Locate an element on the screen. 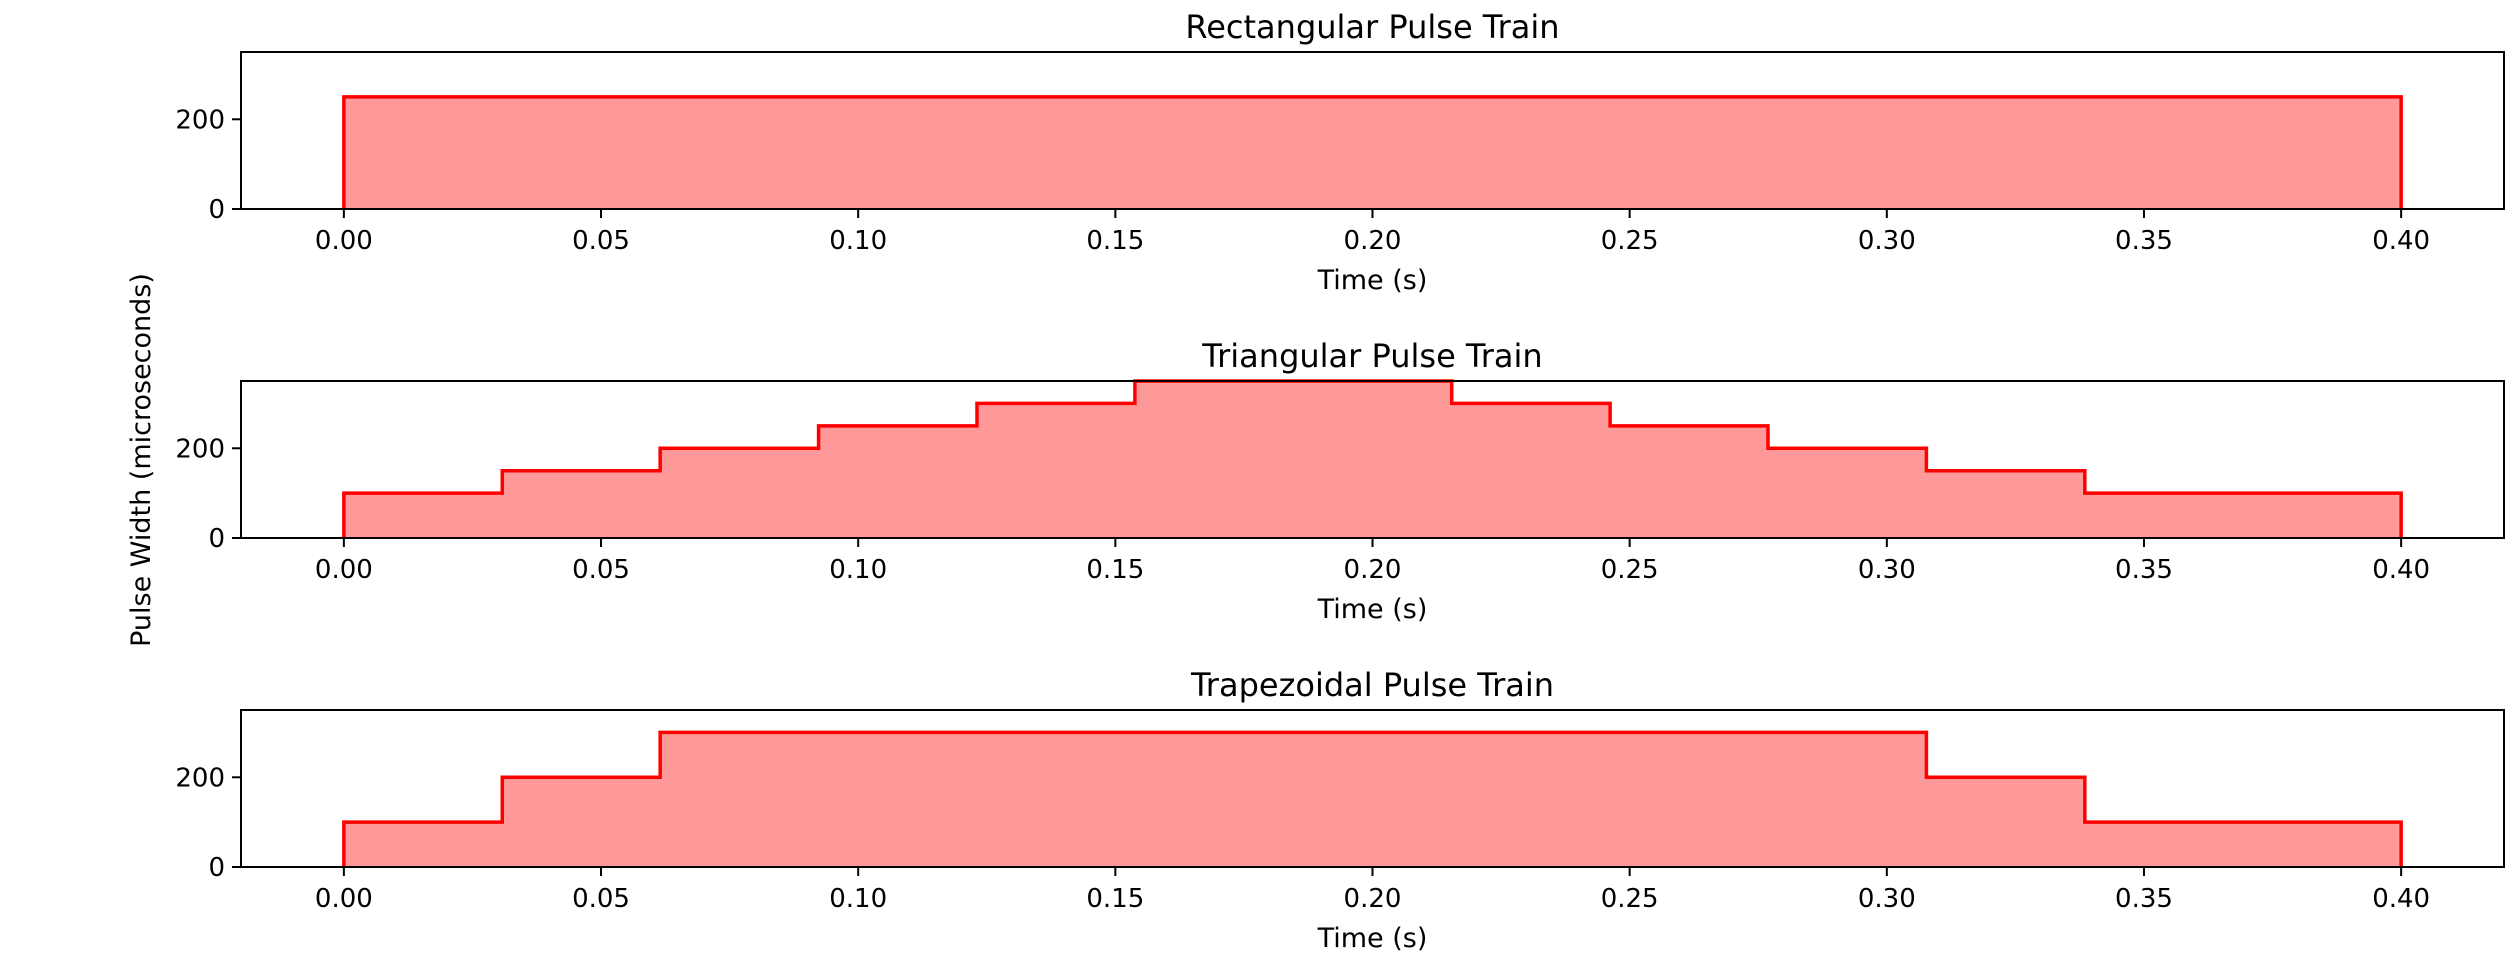 The width and height of the screenshot is (2512, 960). chart-title: Triangular Pulse Train is located at coordinates (1371, 356).